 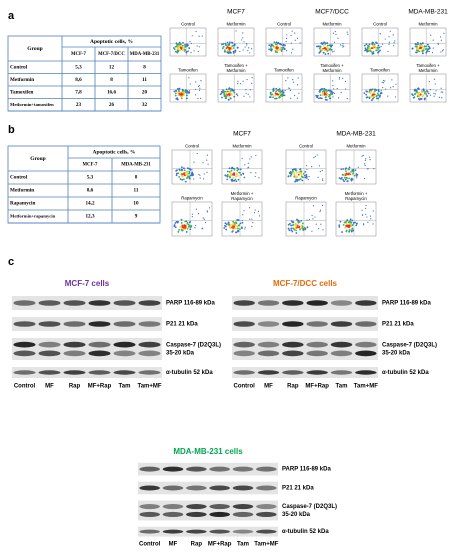 What do you see at coordinates (144, 80) in the screenshot?
I see `table-cell: 11` at bounding box center [144, 80].